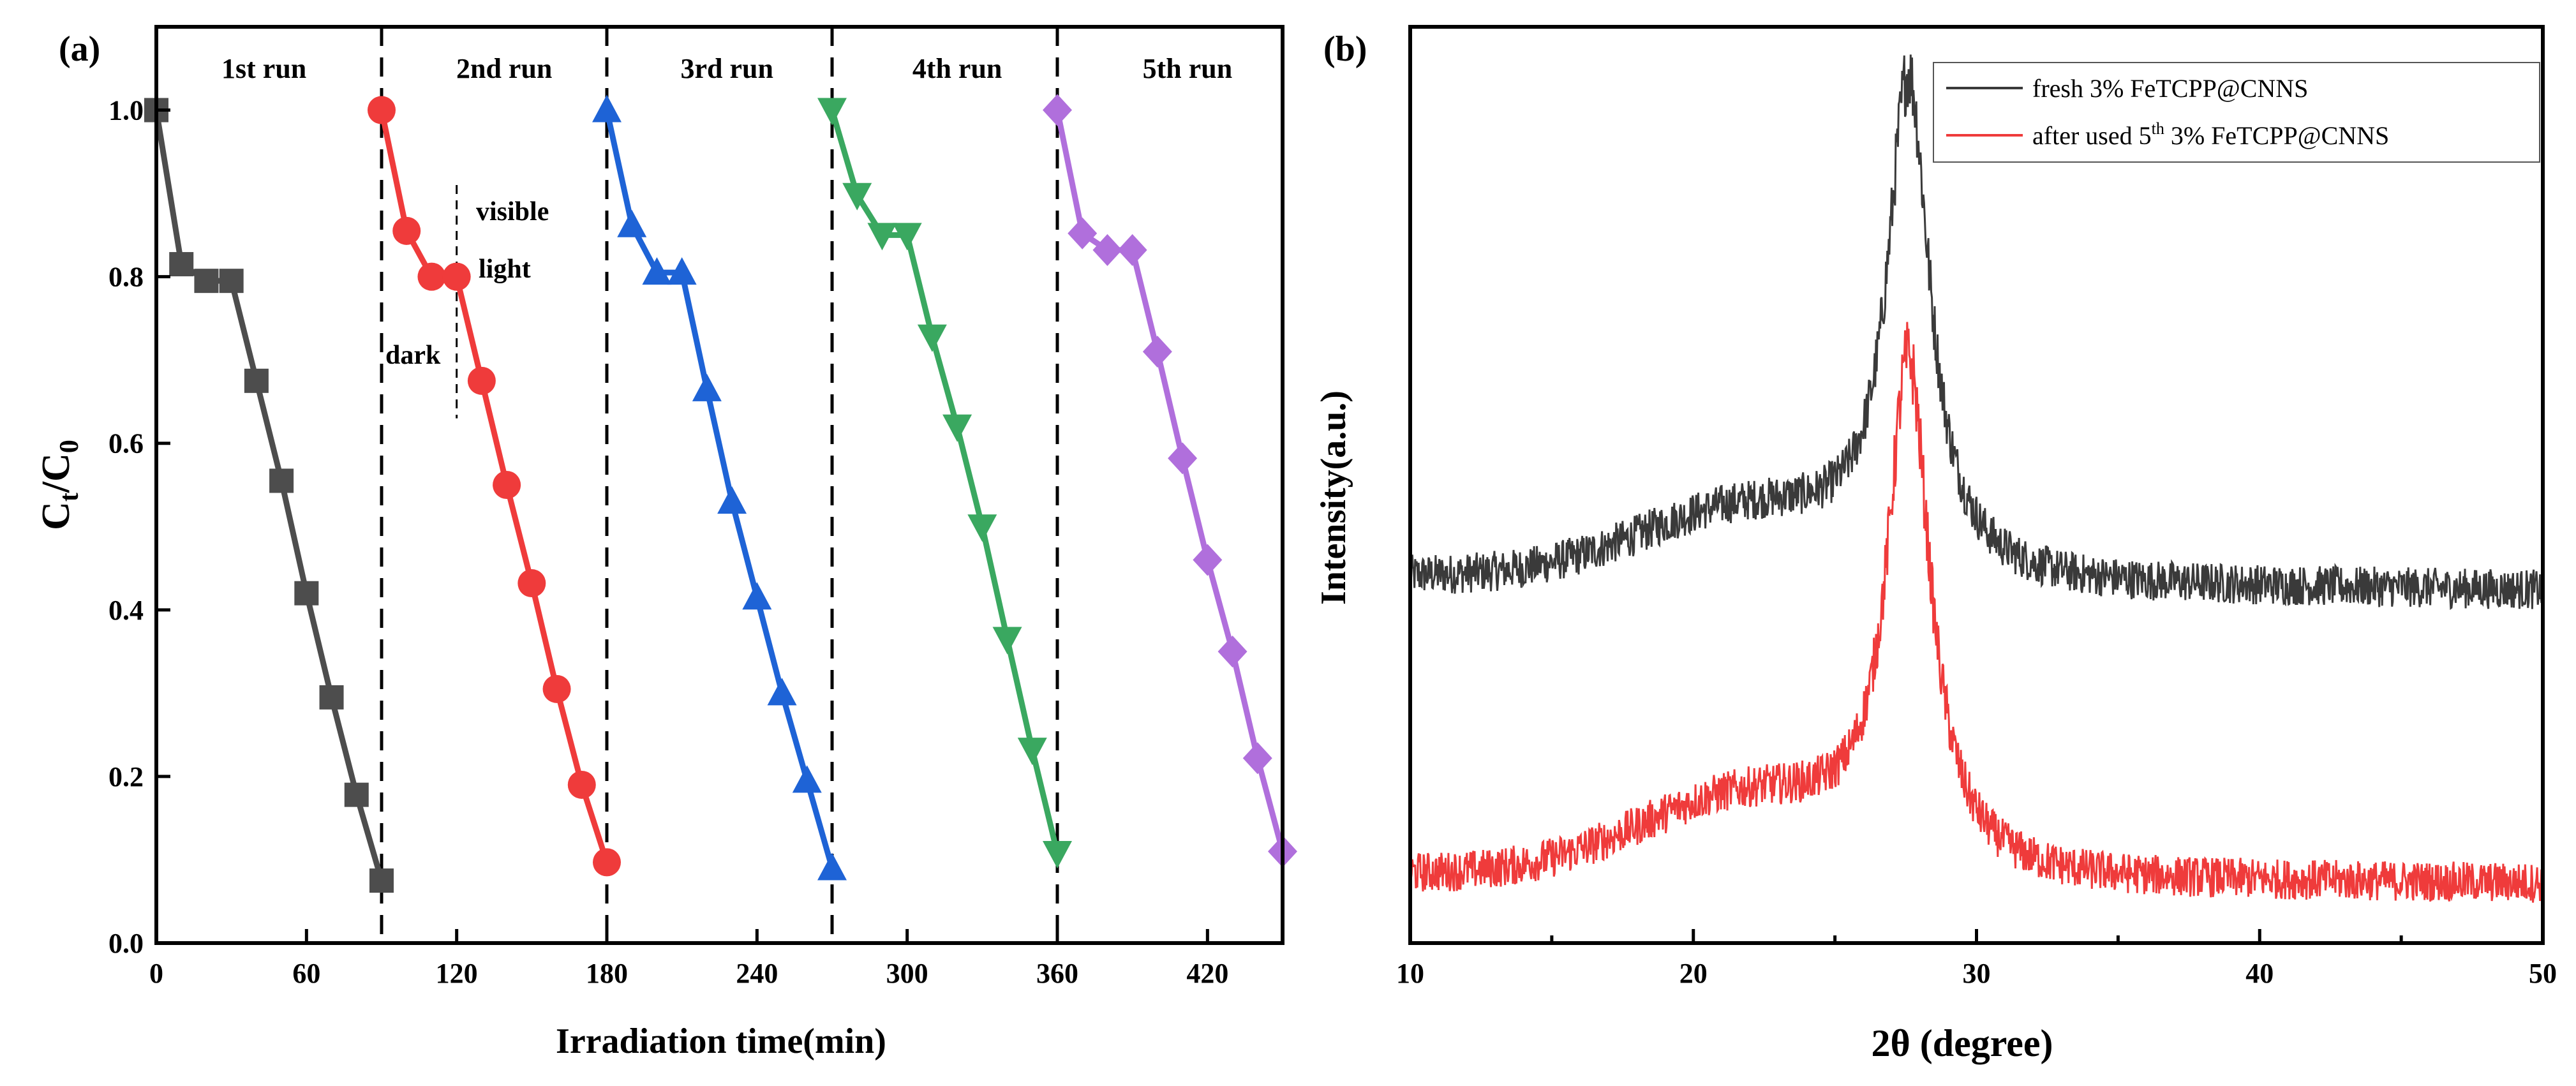 This screenshot has width=2576, height=1086. I want to click on legend-used-post: 3% FeTCPP@CNNS, so click(2276, 135).